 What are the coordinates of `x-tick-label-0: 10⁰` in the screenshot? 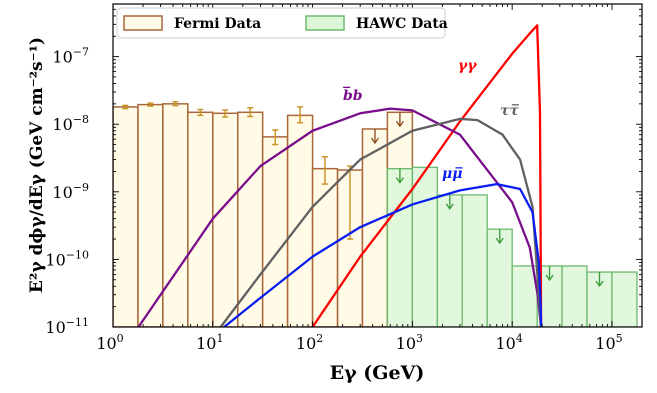 It's located at (109, 342).